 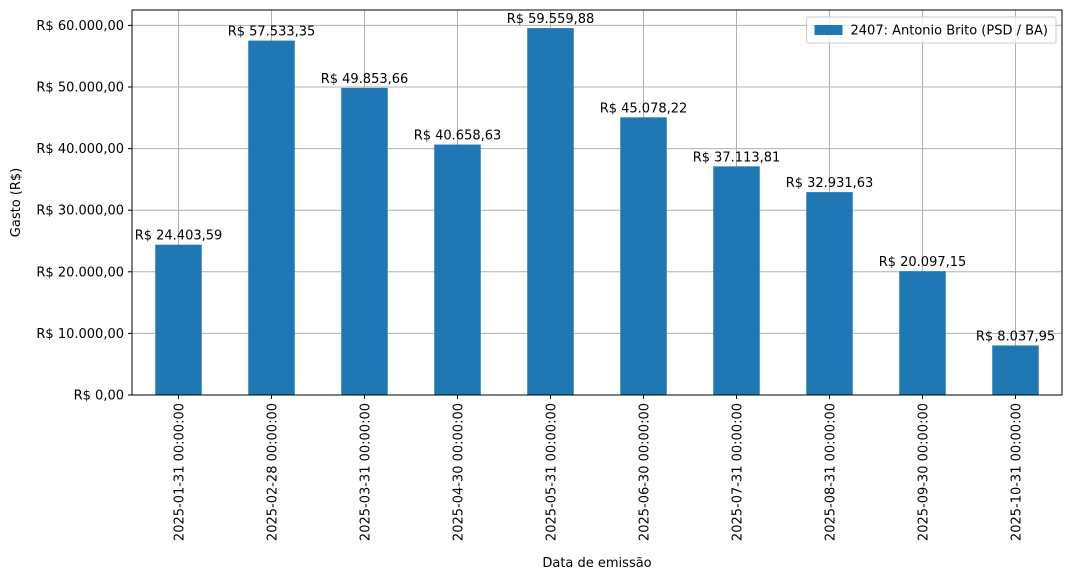 What do you see at coordinates (831, 472) in the screenshot?
I see `x-tick-label: 2025-08-31 00:00:00` at bounding box center [831, 472].